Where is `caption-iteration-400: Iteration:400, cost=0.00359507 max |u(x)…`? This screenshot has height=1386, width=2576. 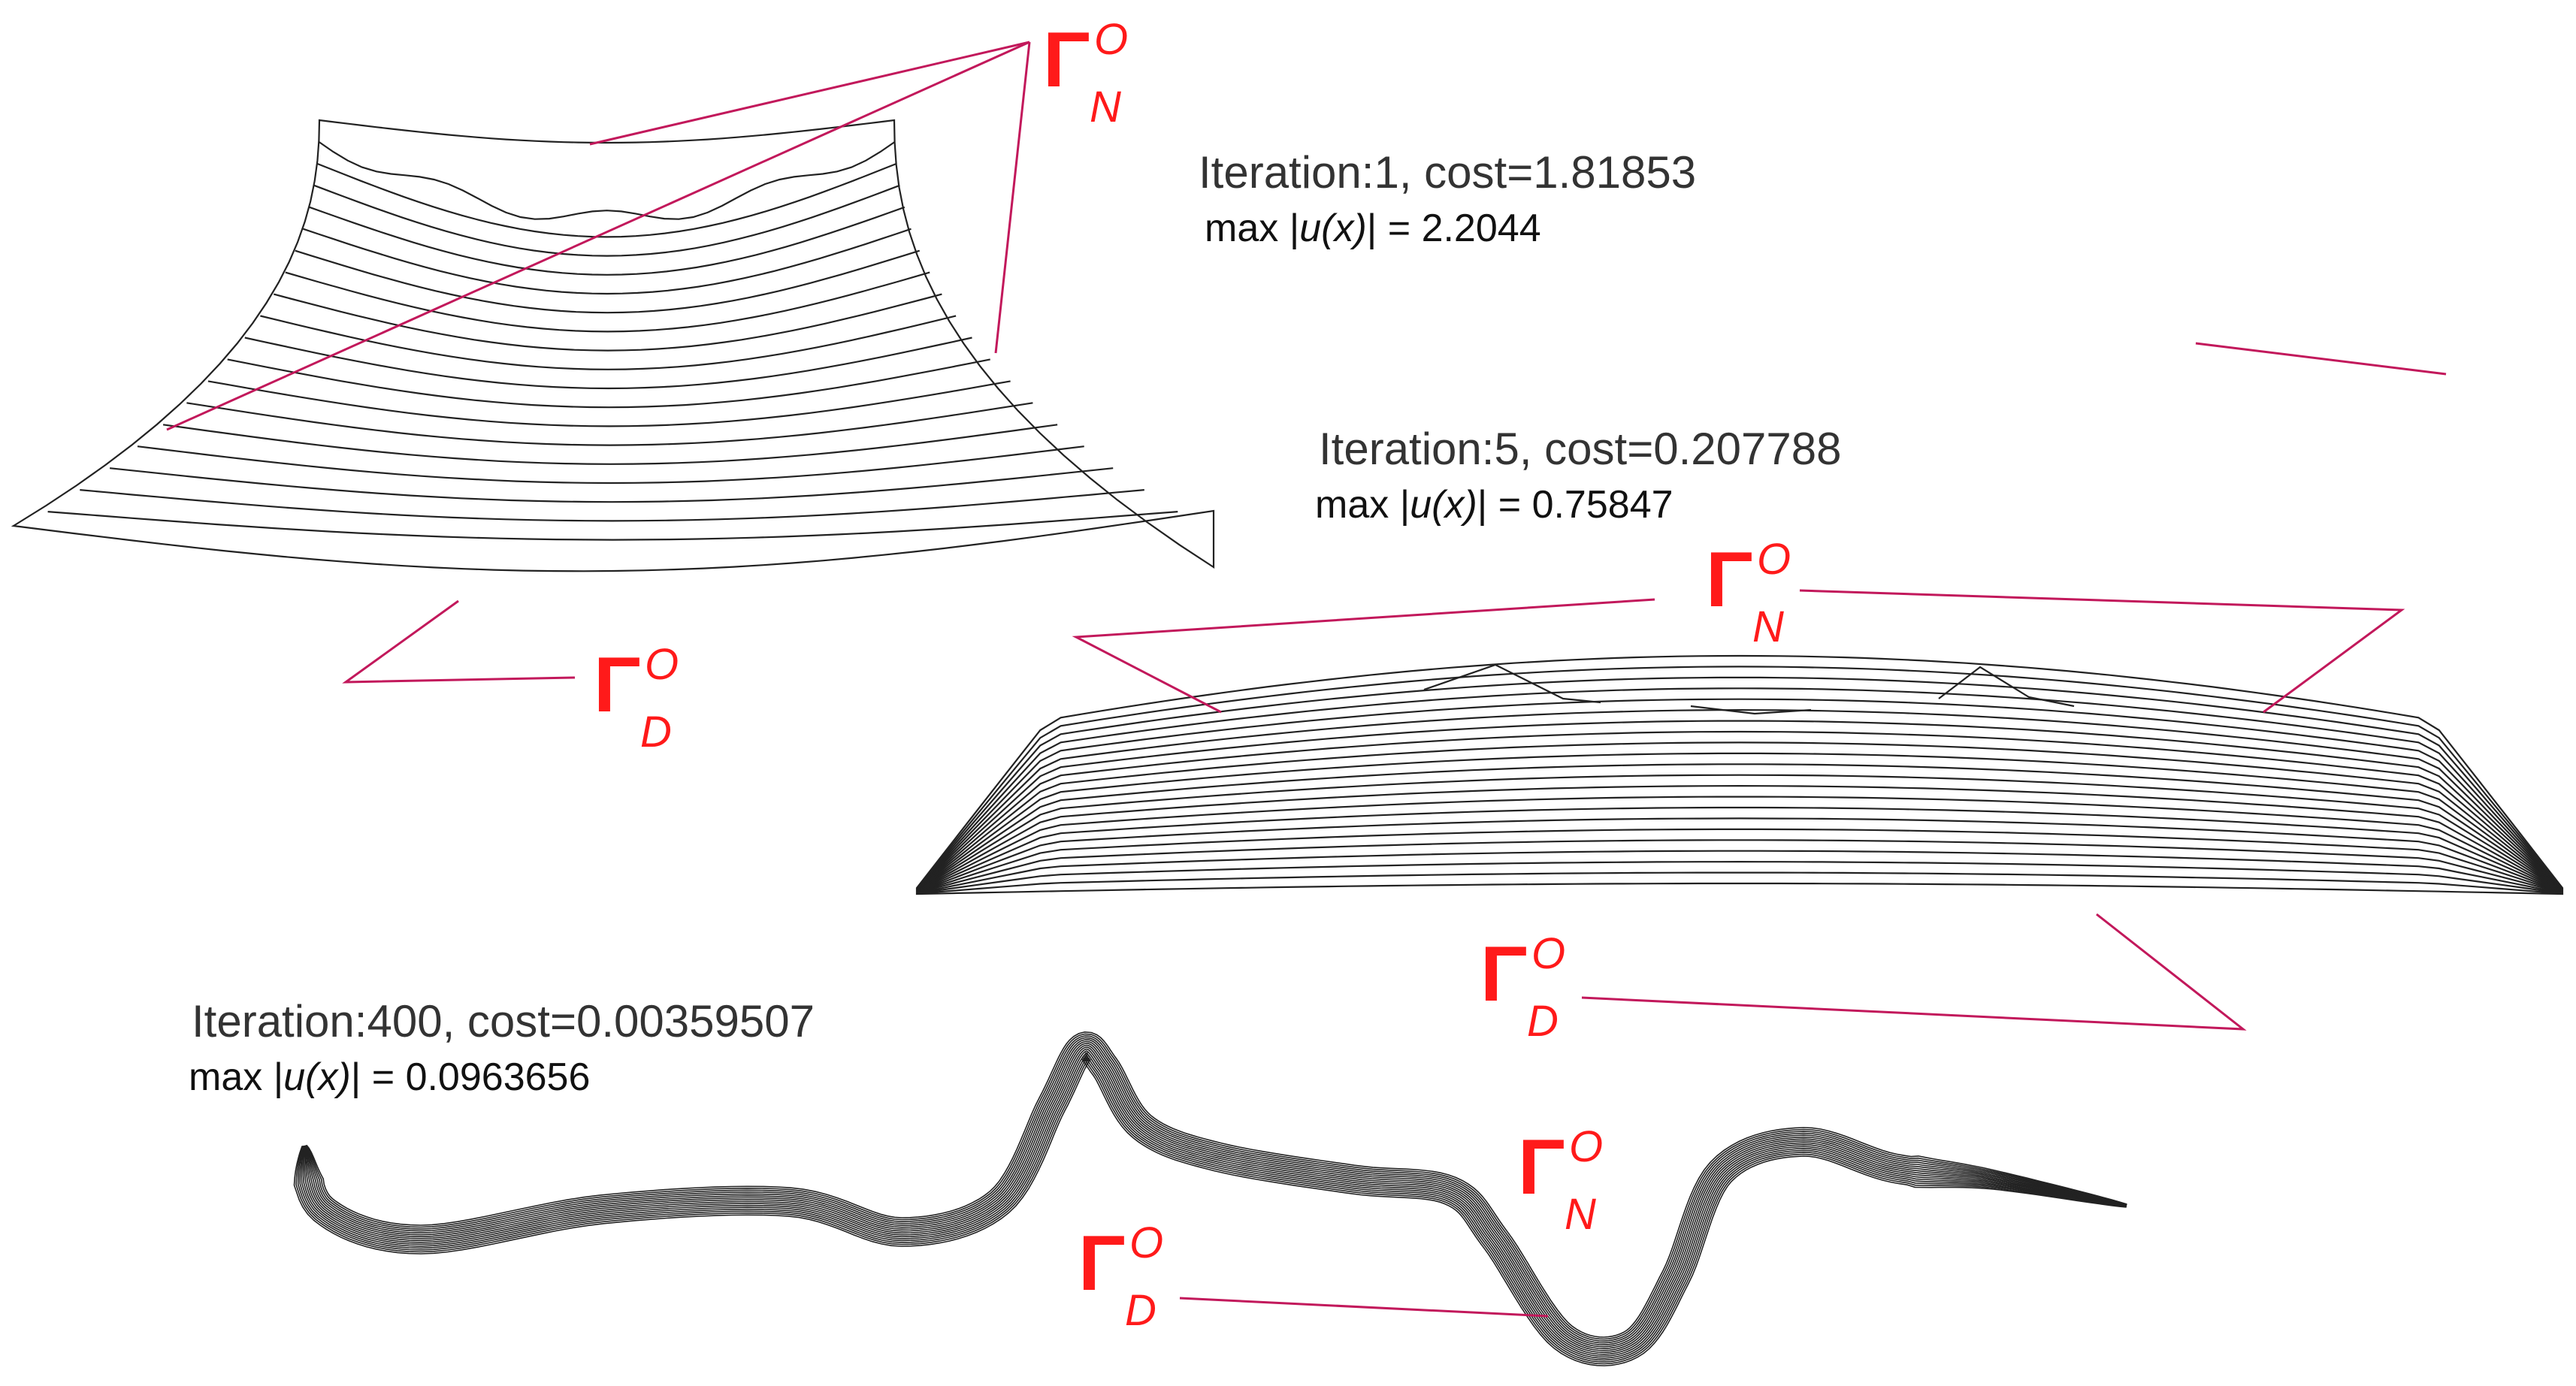
caption-iteration-400: Iteration:400, cost=0.00359507 max |u(x)… is located at coordinates (502, 1047).